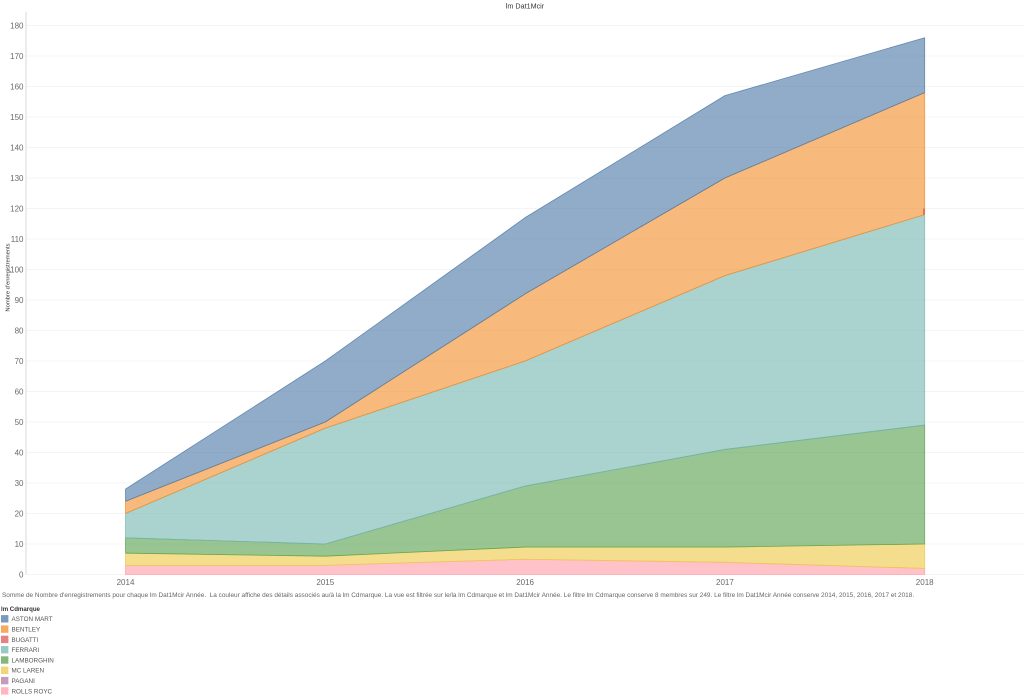  What do you see at coordinates (25, 640) in the screenshot?
I see `svg-text: BUGATTI` at bounding box center [25, 640].